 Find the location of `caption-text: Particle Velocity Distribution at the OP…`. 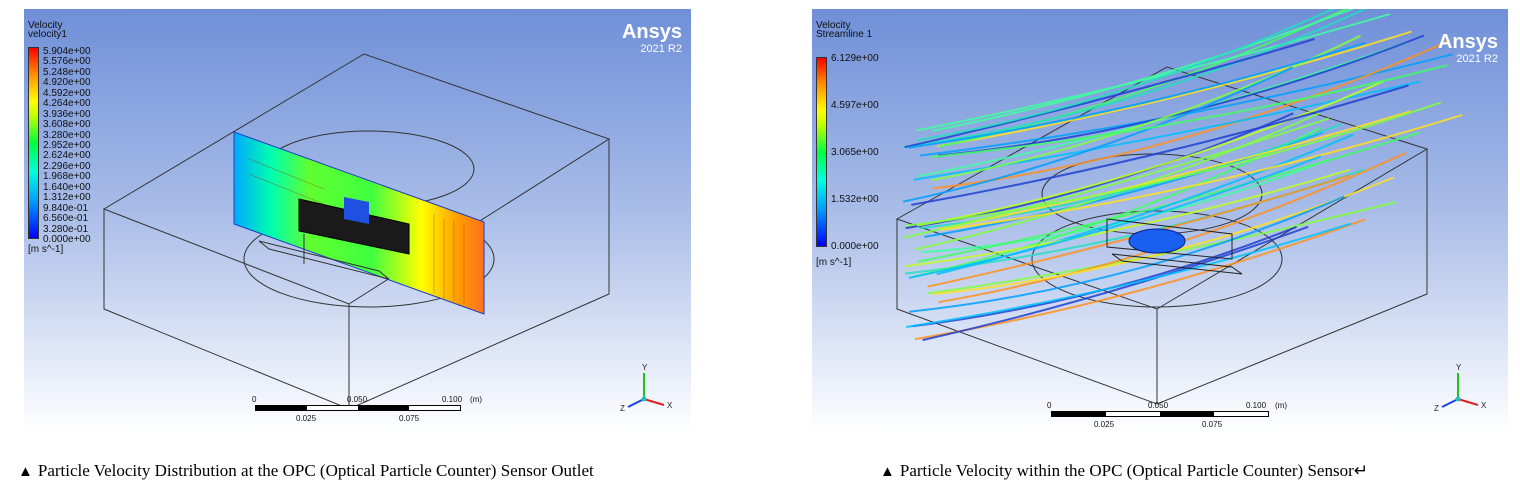

caption-text: Particle Velocity Distribution at the OP… is located at coordinates (315, 470).